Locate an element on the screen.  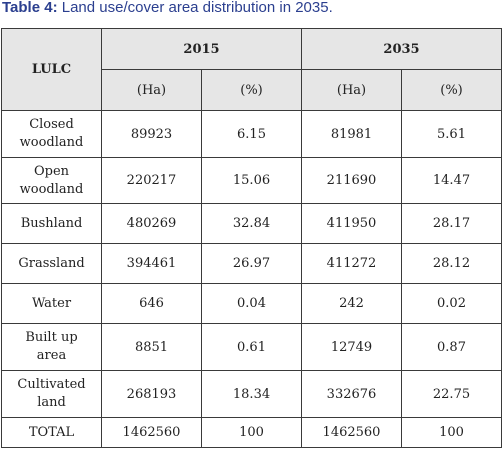
pct-2035-cell: 100 is located at coordinates (451, 432).